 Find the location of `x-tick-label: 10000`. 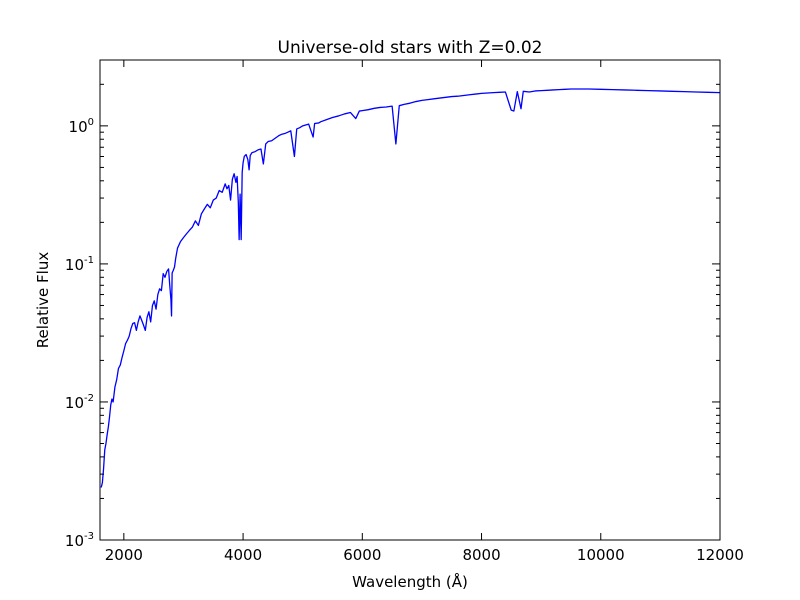

x-tick-label: 10000 is located at coordinates (601, 555).